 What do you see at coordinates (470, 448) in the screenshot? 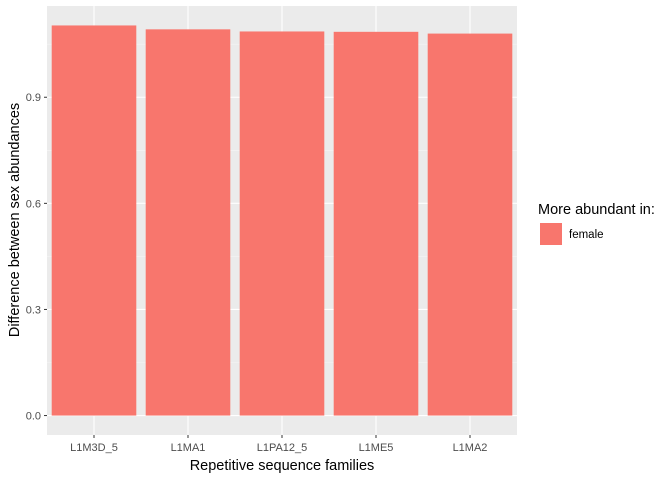
I see `x-tick-label: L1MA2` at bounding box center [470, 448].